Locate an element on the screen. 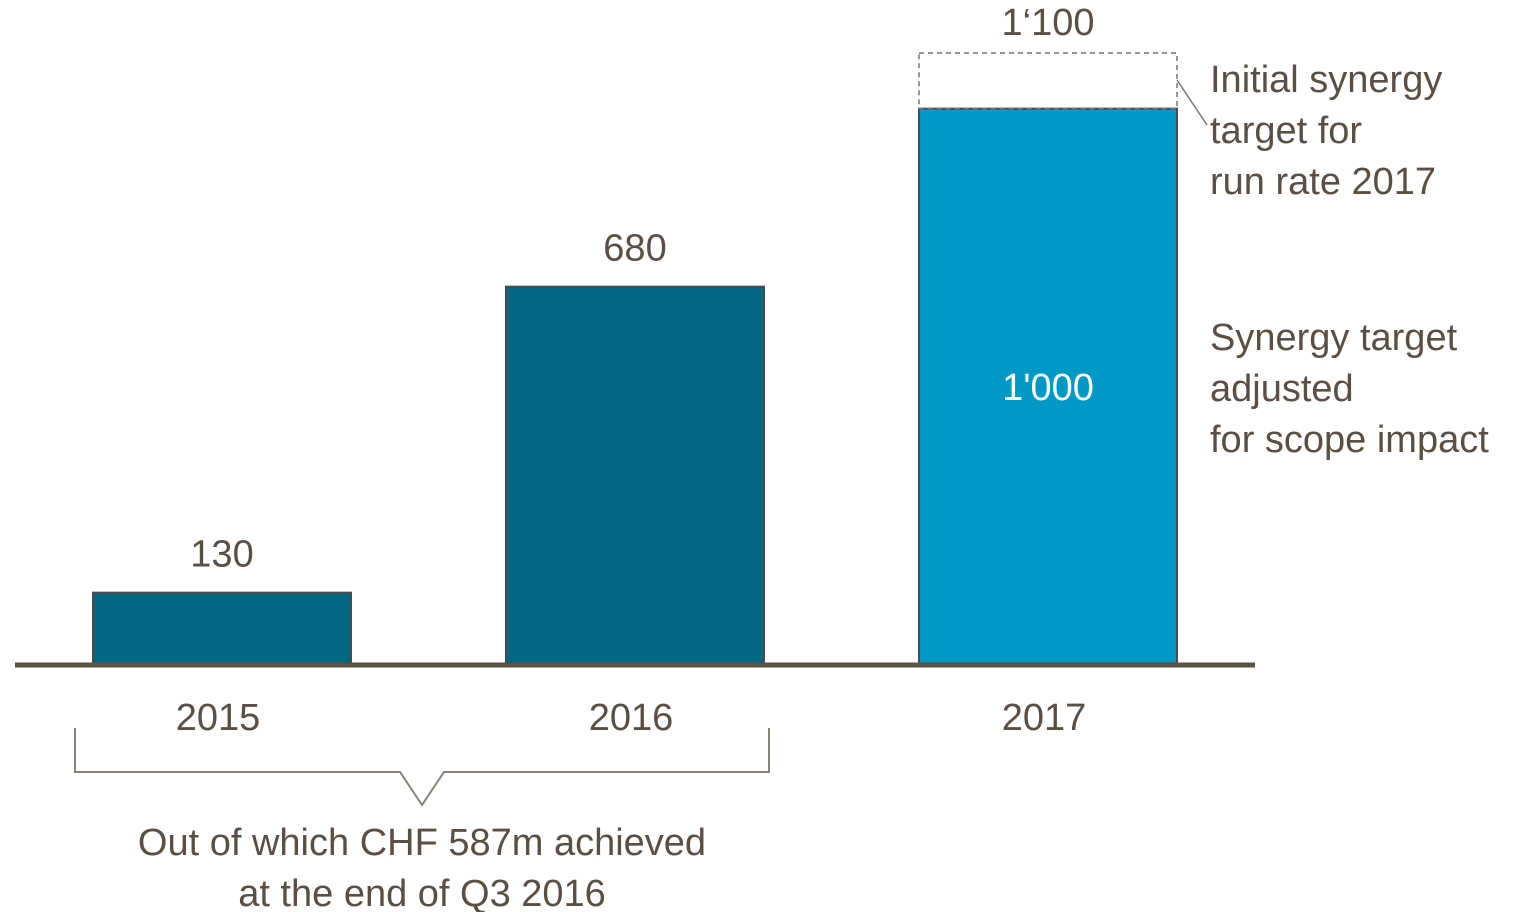 The width and height of the screenshot is (1529, 912). value-label: 680 is located at coordinates (634, 249).